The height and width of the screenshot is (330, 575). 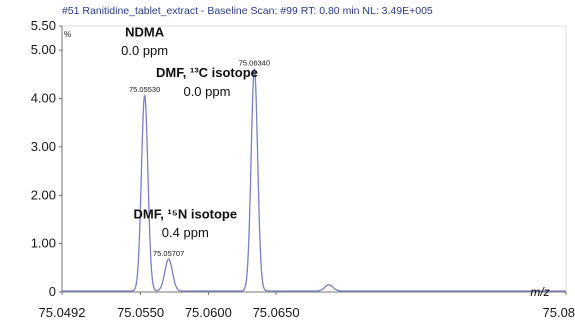 I want to click on y-tick-label: 1.00, so click(x=43, y=243).